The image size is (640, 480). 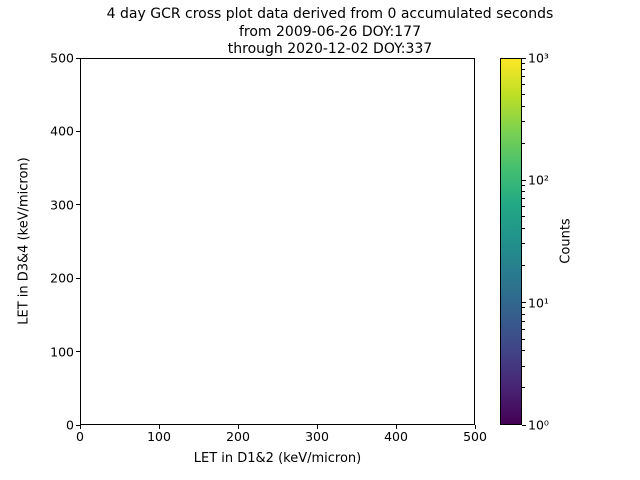 I want to click on colorbar-gradient, so click(x=511, y=241).